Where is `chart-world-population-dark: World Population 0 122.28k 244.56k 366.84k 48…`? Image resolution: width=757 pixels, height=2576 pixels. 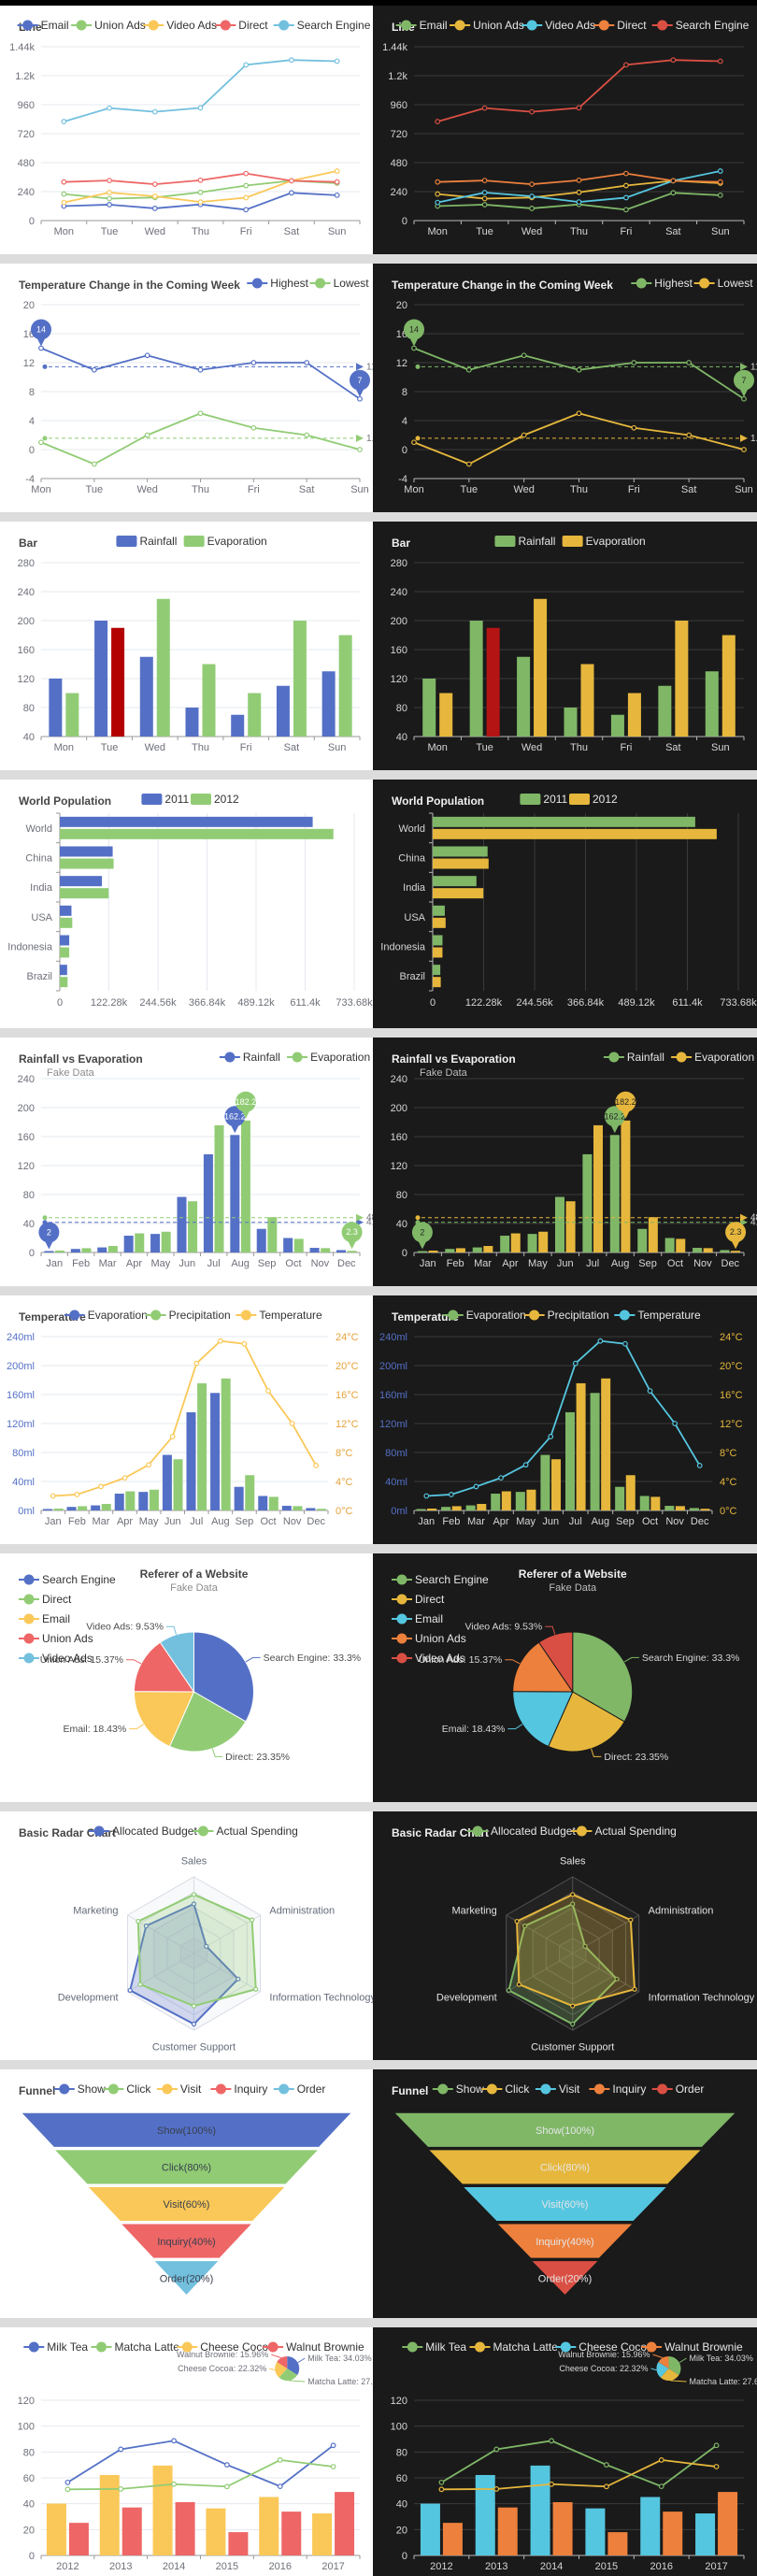
chart-world-population-dark: World Population 0 122.28k 244.56k 366.84k 48… is located at coordinates (565, 904).